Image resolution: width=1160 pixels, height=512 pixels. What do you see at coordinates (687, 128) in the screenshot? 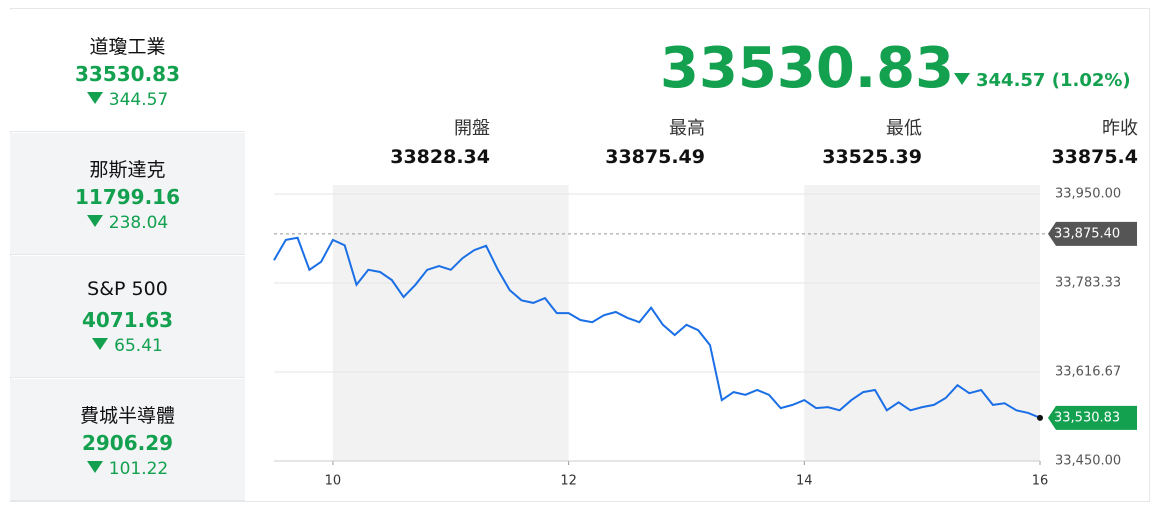
I see `stat-label: 最高` at bounding box center [687, 128].